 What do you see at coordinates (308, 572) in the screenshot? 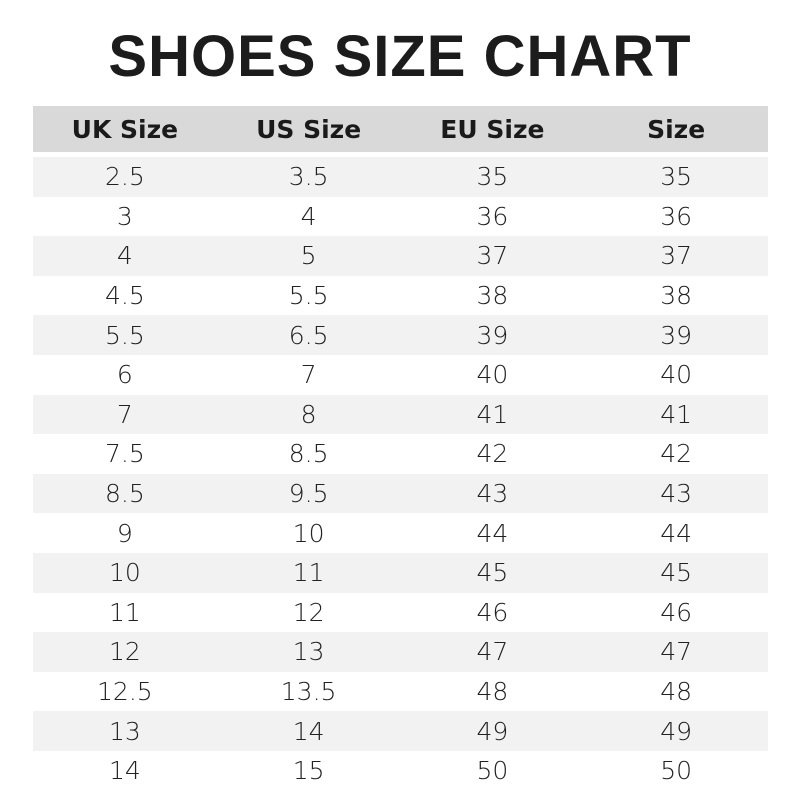
I see `cell-us: 11` at bounding box center [308, 572].